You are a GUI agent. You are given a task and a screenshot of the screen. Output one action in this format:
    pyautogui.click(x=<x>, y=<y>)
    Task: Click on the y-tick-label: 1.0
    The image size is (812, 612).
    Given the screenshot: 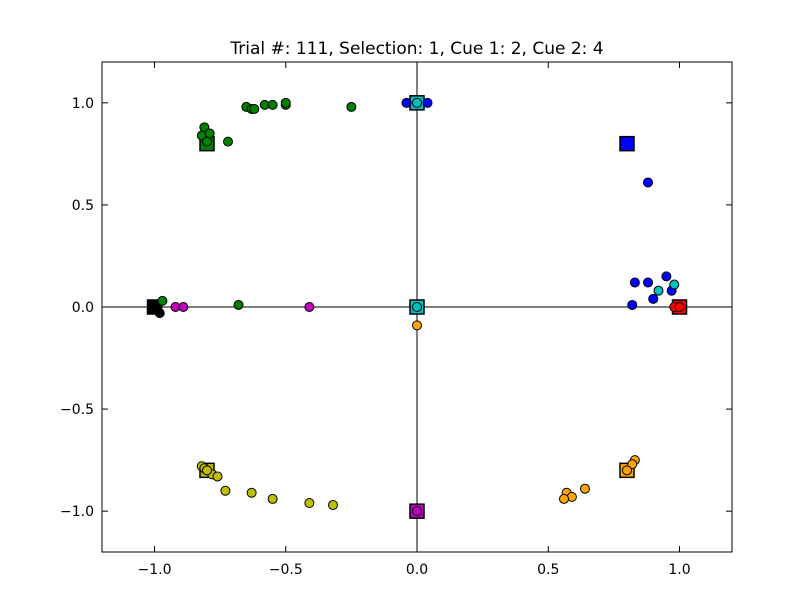 What is the action you would take?
    pyautogui.click(x=83, y=104)
    